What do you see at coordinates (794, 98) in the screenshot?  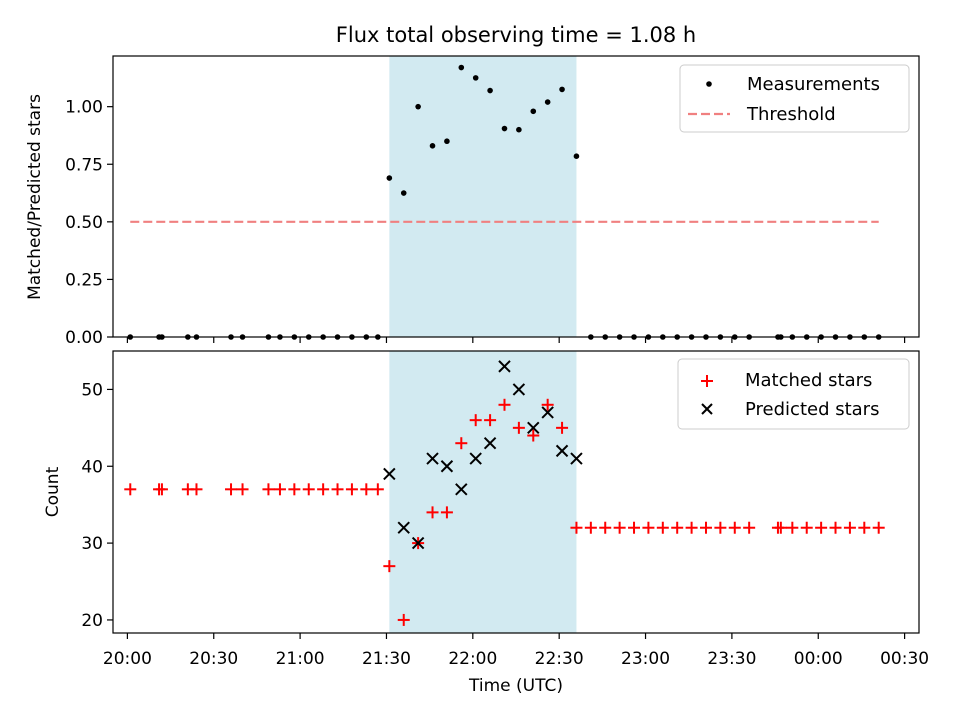 I see `top-legend: Measurements Threshold` at bounding box center [794, 98].